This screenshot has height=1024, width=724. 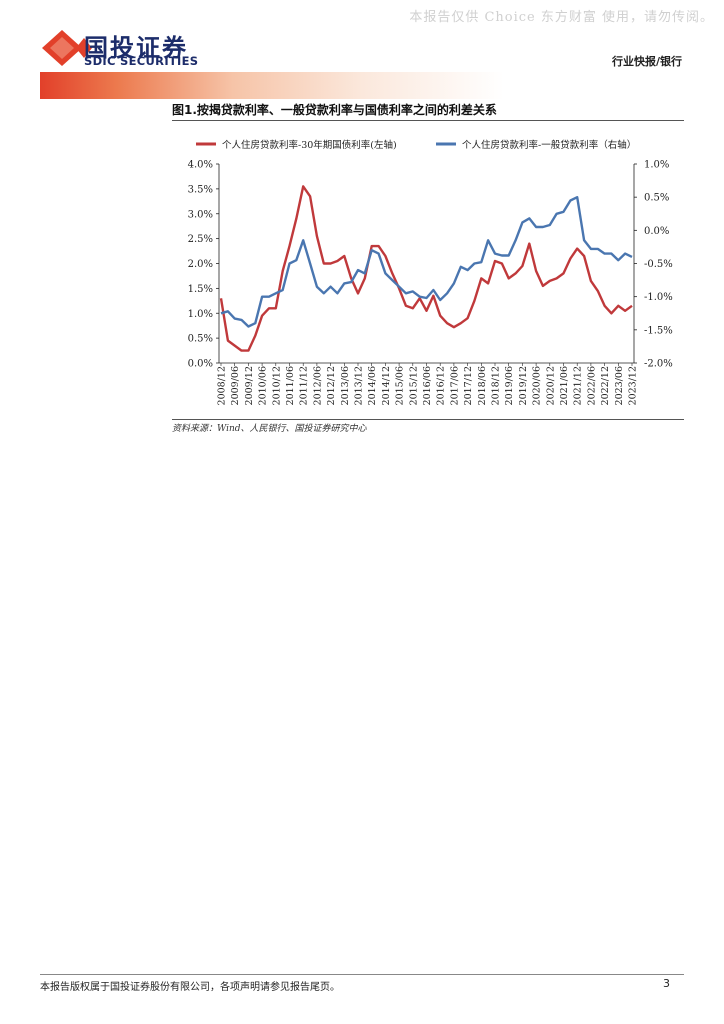 What do you see at coordinates (482, 385) in the screenshot?
I see `x-tick-label: 2018/06` at bounding box center [482, 385].